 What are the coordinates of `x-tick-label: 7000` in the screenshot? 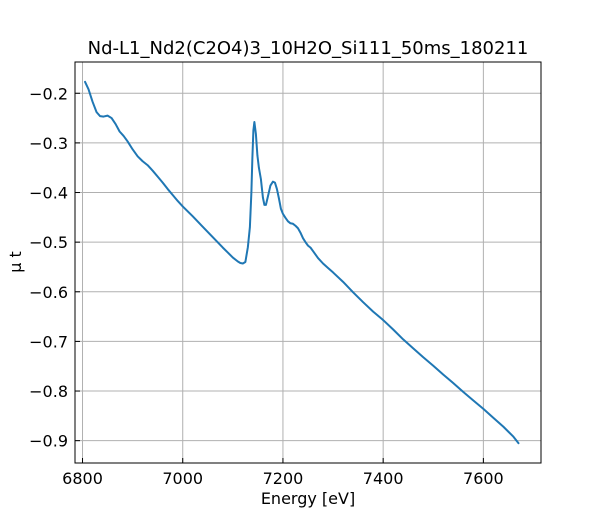 It's located at (182, 478).